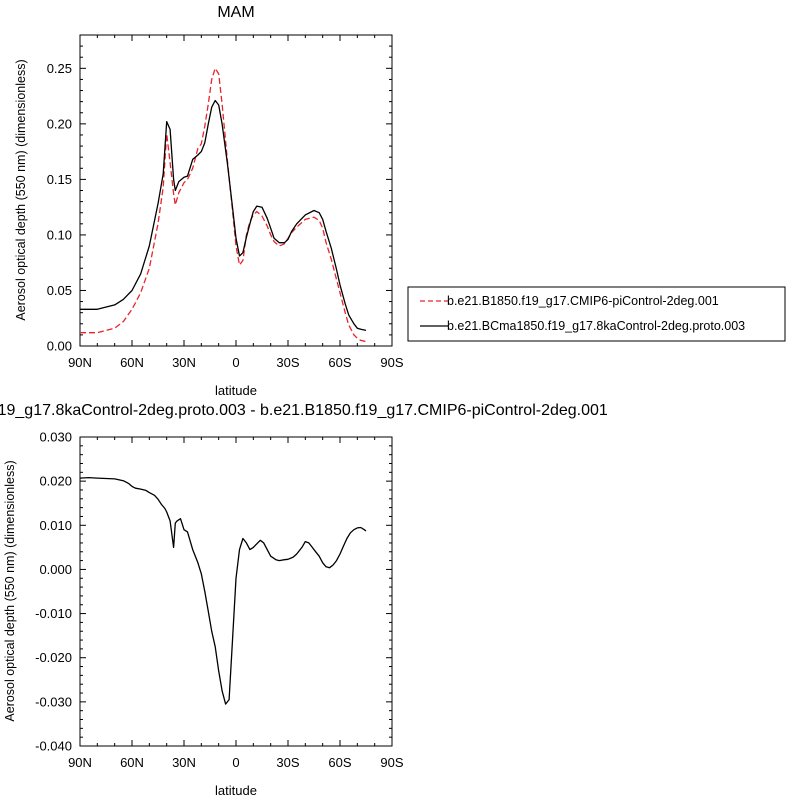 The image size is (800, 805). I want to click on y-tick-label: -0.040, so click(53, 746).